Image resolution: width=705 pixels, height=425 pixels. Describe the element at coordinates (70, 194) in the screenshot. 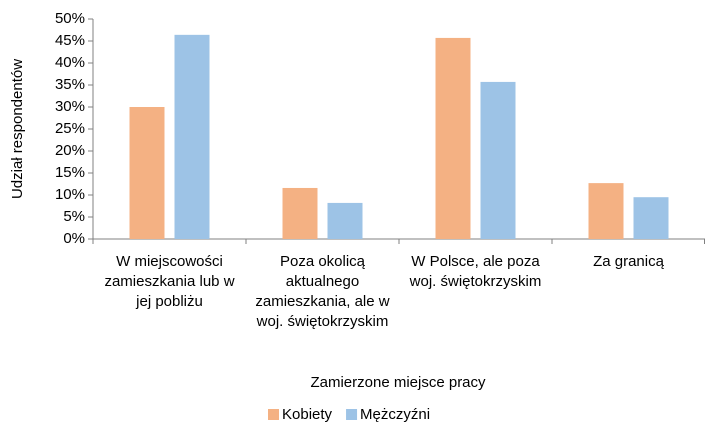

I see `y-tick-label: 10%` at that location.